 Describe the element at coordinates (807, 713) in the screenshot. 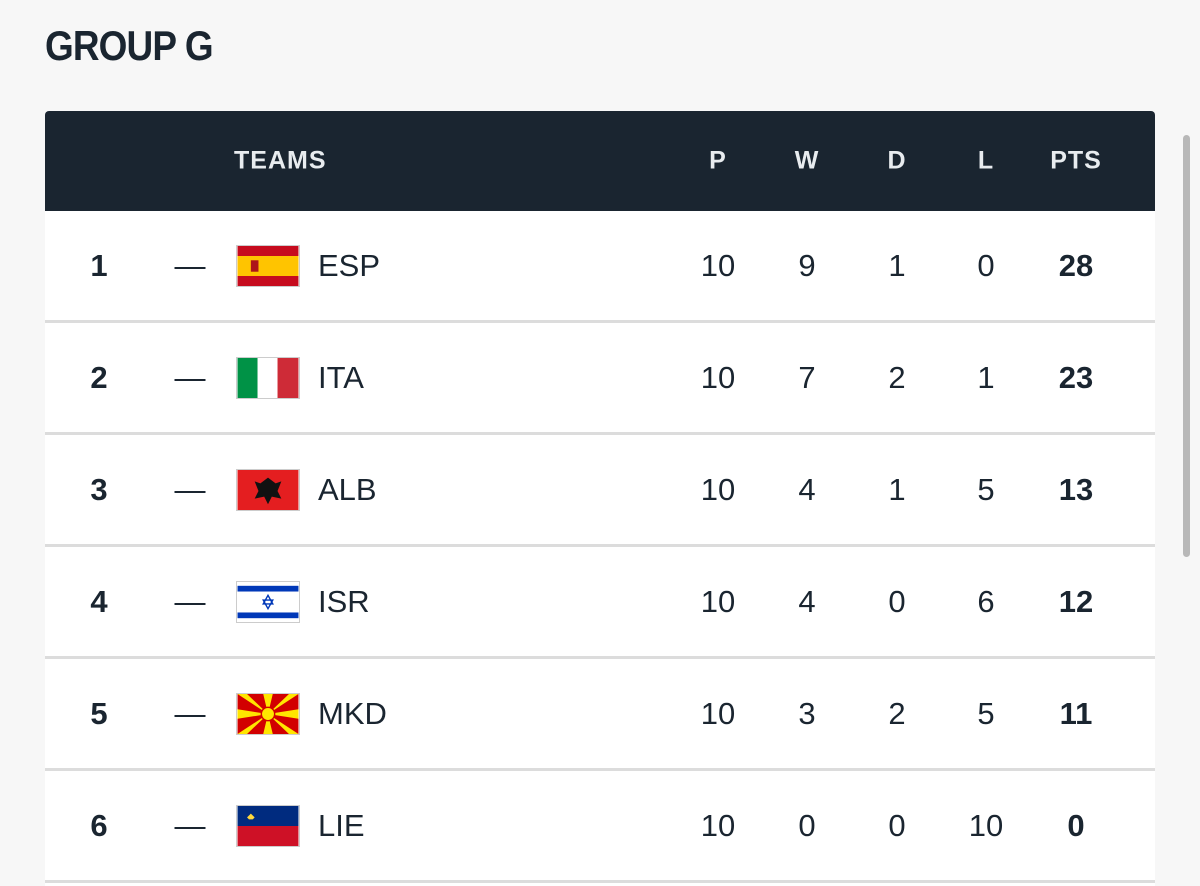

I see `won: 3` at that location.